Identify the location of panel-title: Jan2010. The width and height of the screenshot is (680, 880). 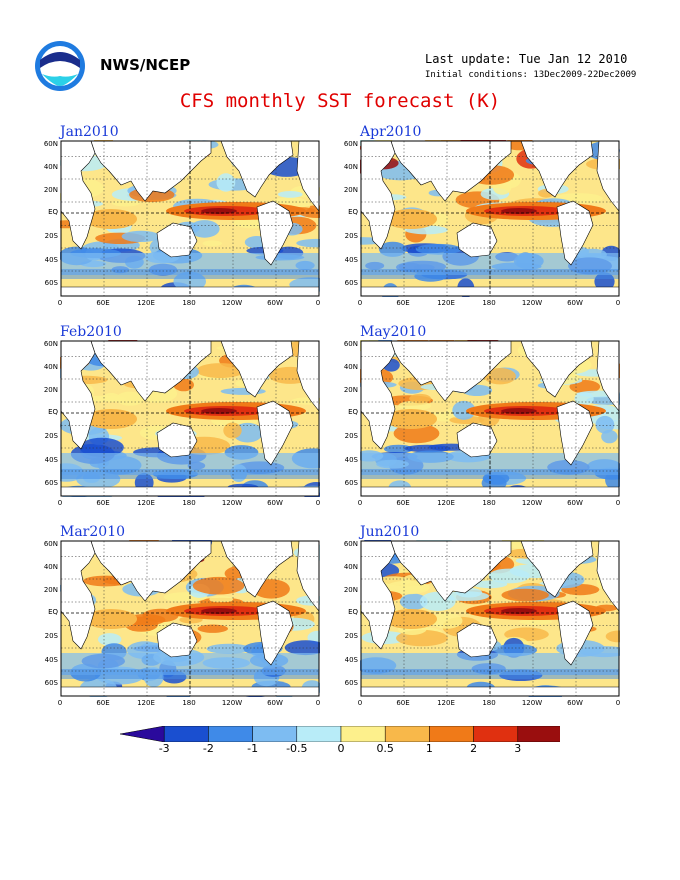
(89, 132).